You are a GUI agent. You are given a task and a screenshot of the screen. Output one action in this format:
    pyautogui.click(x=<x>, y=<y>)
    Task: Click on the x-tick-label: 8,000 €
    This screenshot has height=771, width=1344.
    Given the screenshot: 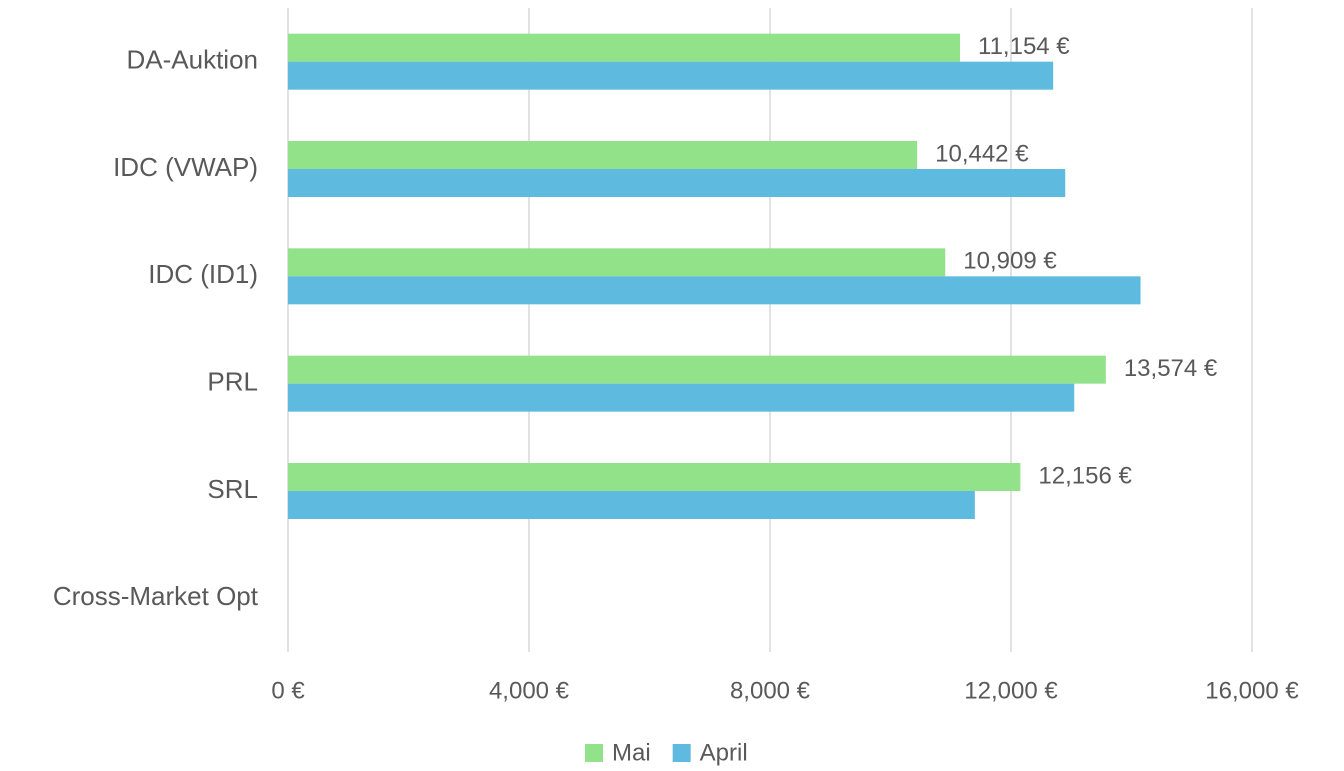 What is the action you would take?
    pyautogui.click(x=770, y=690)
    